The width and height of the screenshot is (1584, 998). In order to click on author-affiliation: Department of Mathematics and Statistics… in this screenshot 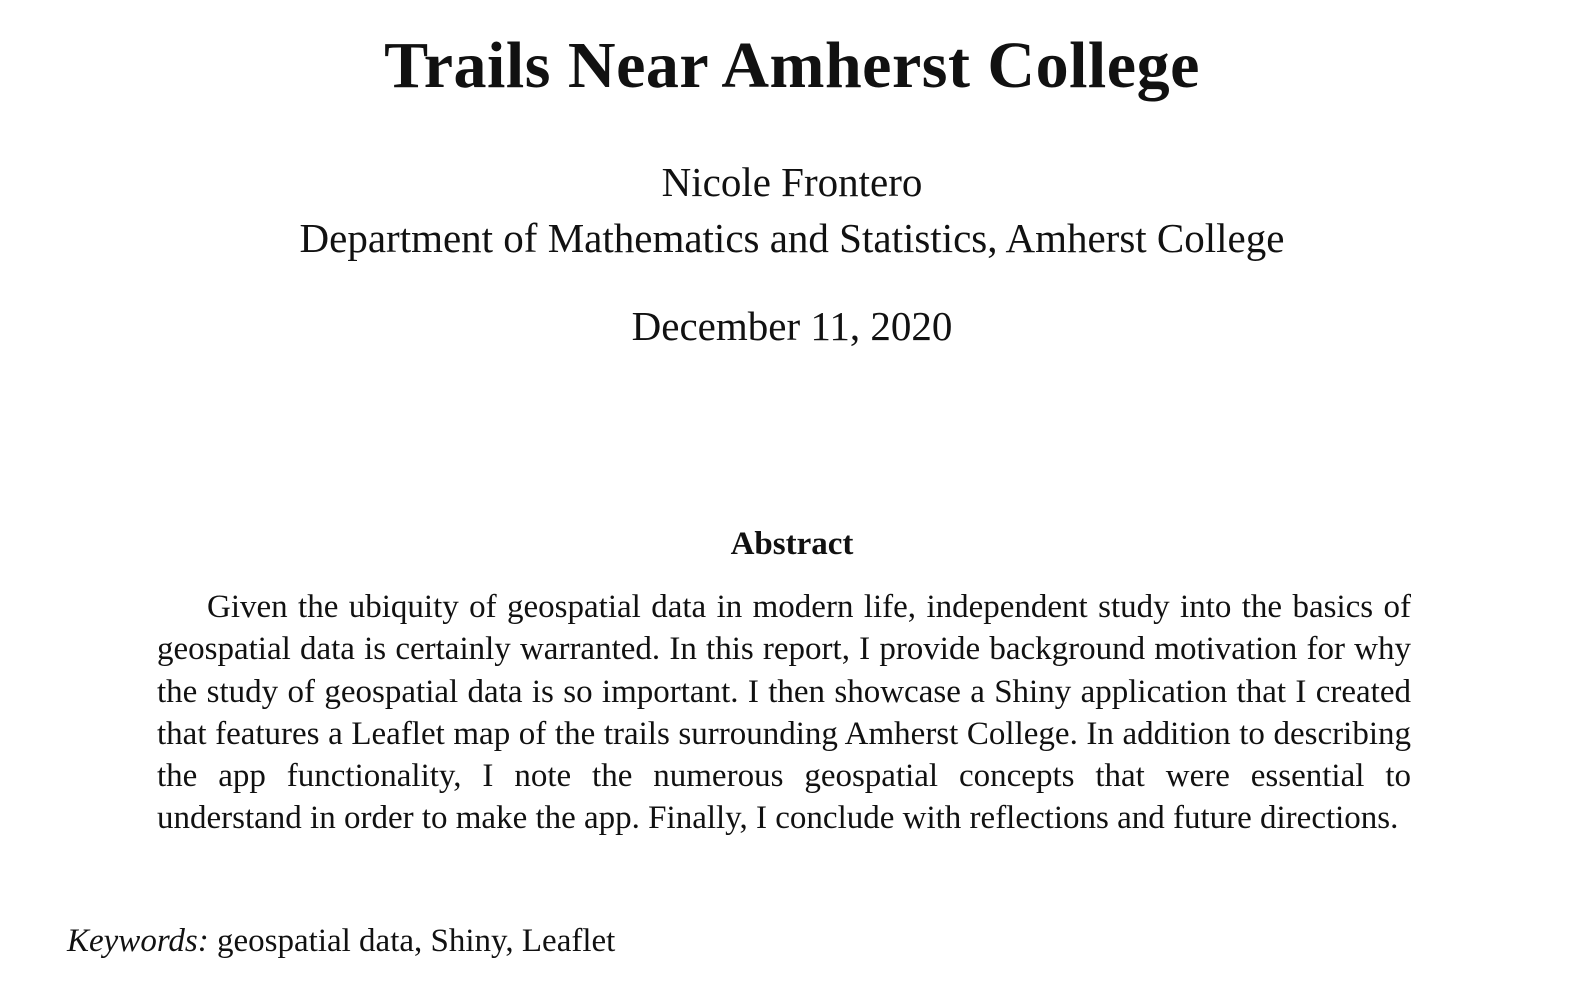, I will do `click(792, 238)`.